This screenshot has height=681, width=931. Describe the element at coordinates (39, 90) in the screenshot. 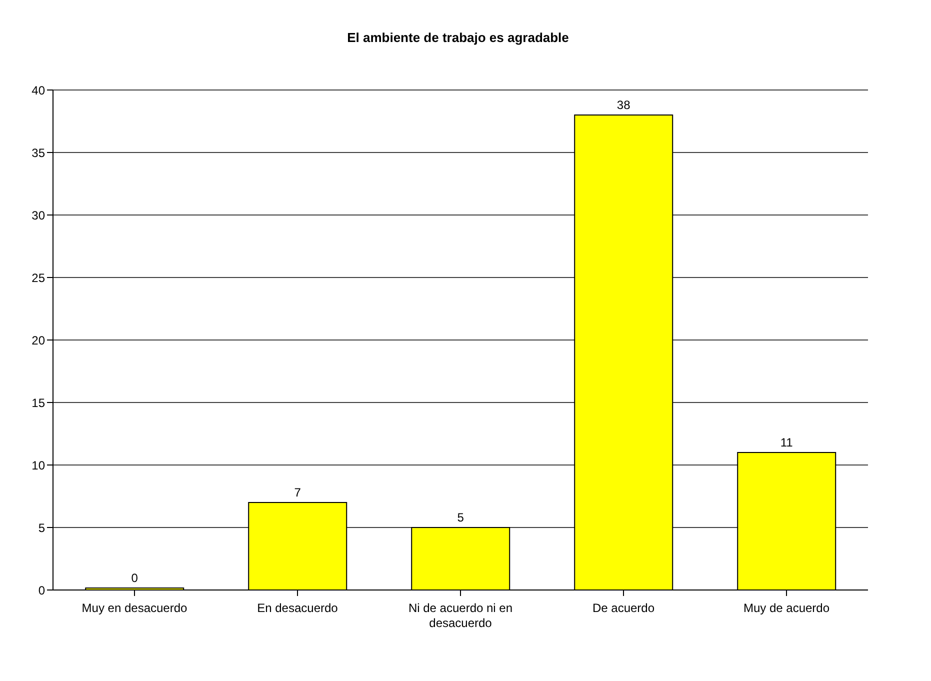

I see `y-tick-label: 40` at that location.